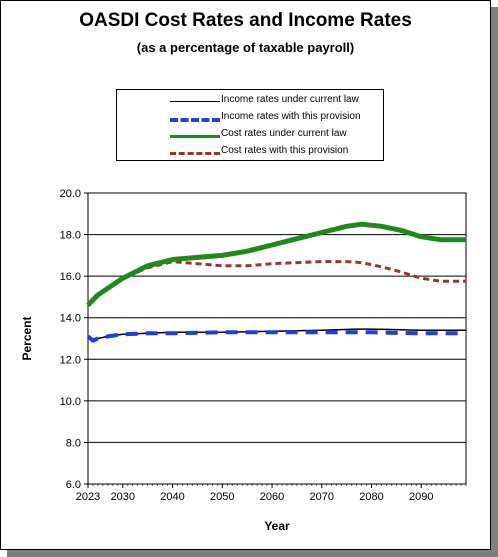  What do you see at coordinates (73, 443) in the screenshot?
I see `y-tick-label: 8.0` at bounding box center [73, 443].